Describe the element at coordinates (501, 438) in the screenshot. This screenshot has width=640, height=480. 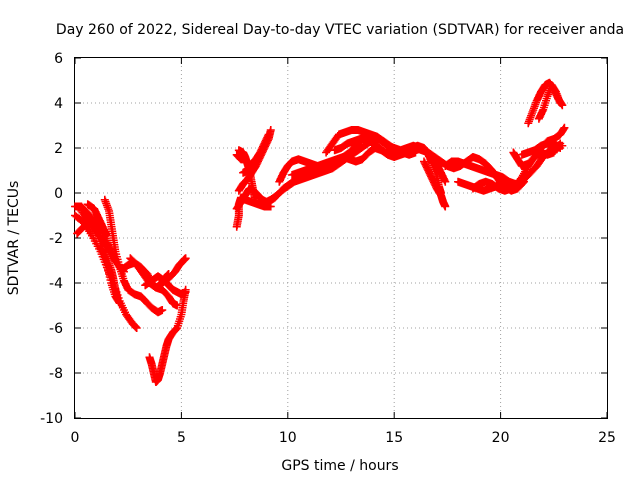
I see `x-tick-label: 20` at that location.